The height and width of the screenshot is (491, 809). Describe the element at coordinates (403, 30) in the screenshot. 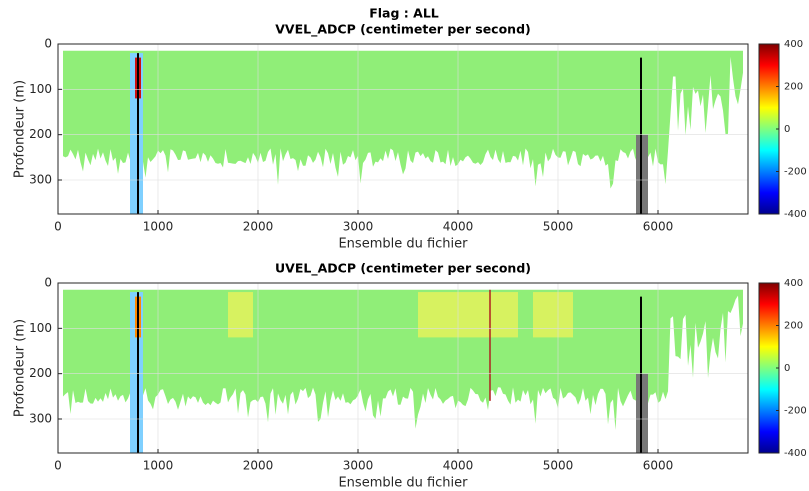

I see `chart-title: VVEL_ADCP (centimeter per second)` at that location.